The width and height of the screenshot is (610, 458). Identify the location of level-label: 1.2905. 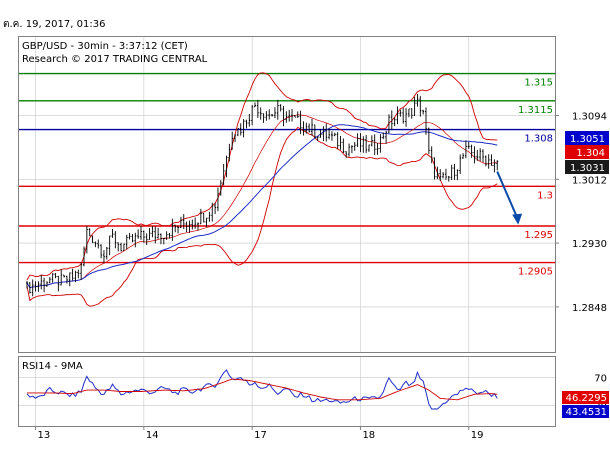
(535, 272).